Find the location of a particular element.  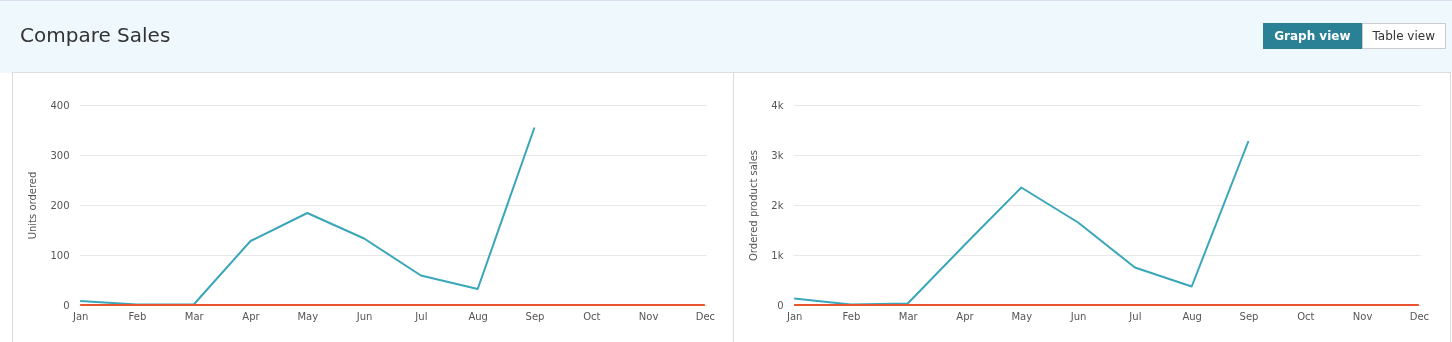

y-axis-title: Ordered product sales is located at coordinates (754, 205).